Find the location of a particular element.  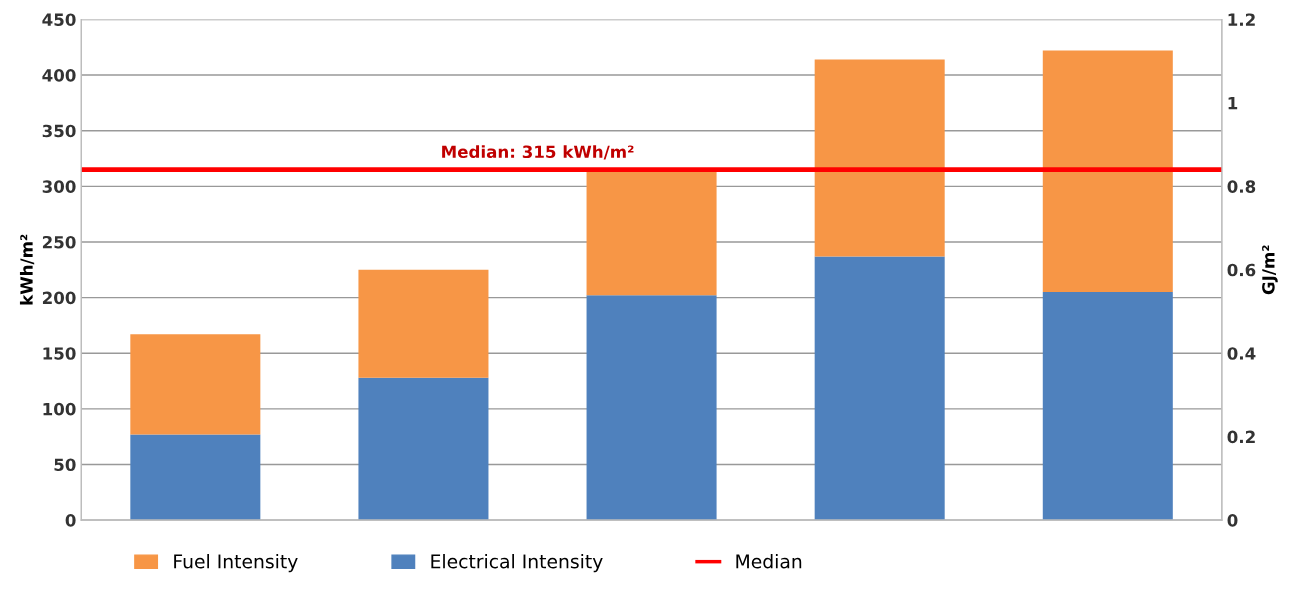

y2-tick-label: 0.4 is located at coordinates (1241, 353).